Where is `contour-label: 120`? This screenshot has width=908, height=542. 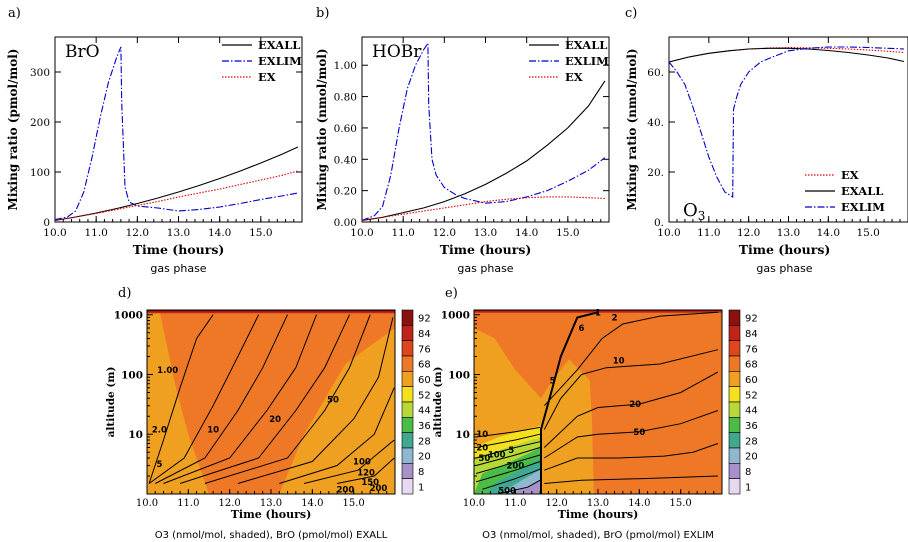 contour-label: 120 is located at coordinates (366, 473).